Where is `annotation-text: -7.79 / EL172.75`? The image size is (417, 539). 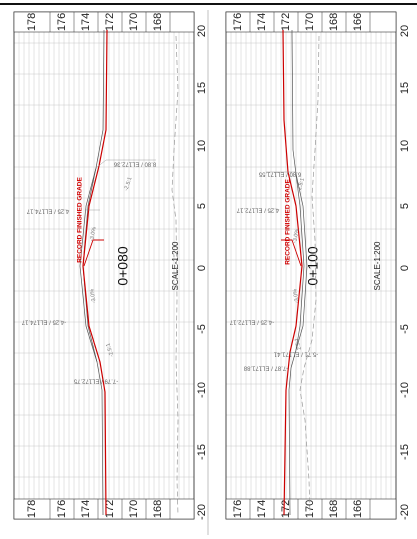
annotation-text: -7.79 / EL172.75 is located at coordinates (95, 380).